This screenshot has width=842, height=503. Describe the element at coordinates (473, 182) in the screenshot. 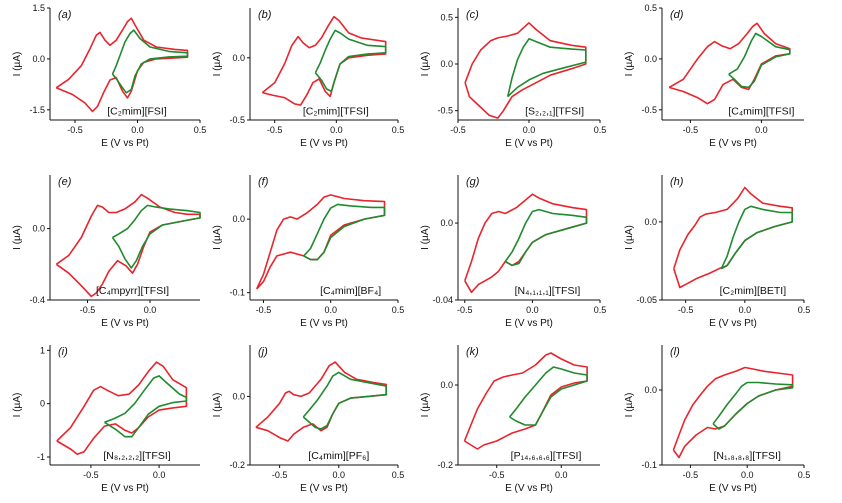

I see `panel-label: (g)` at that location.